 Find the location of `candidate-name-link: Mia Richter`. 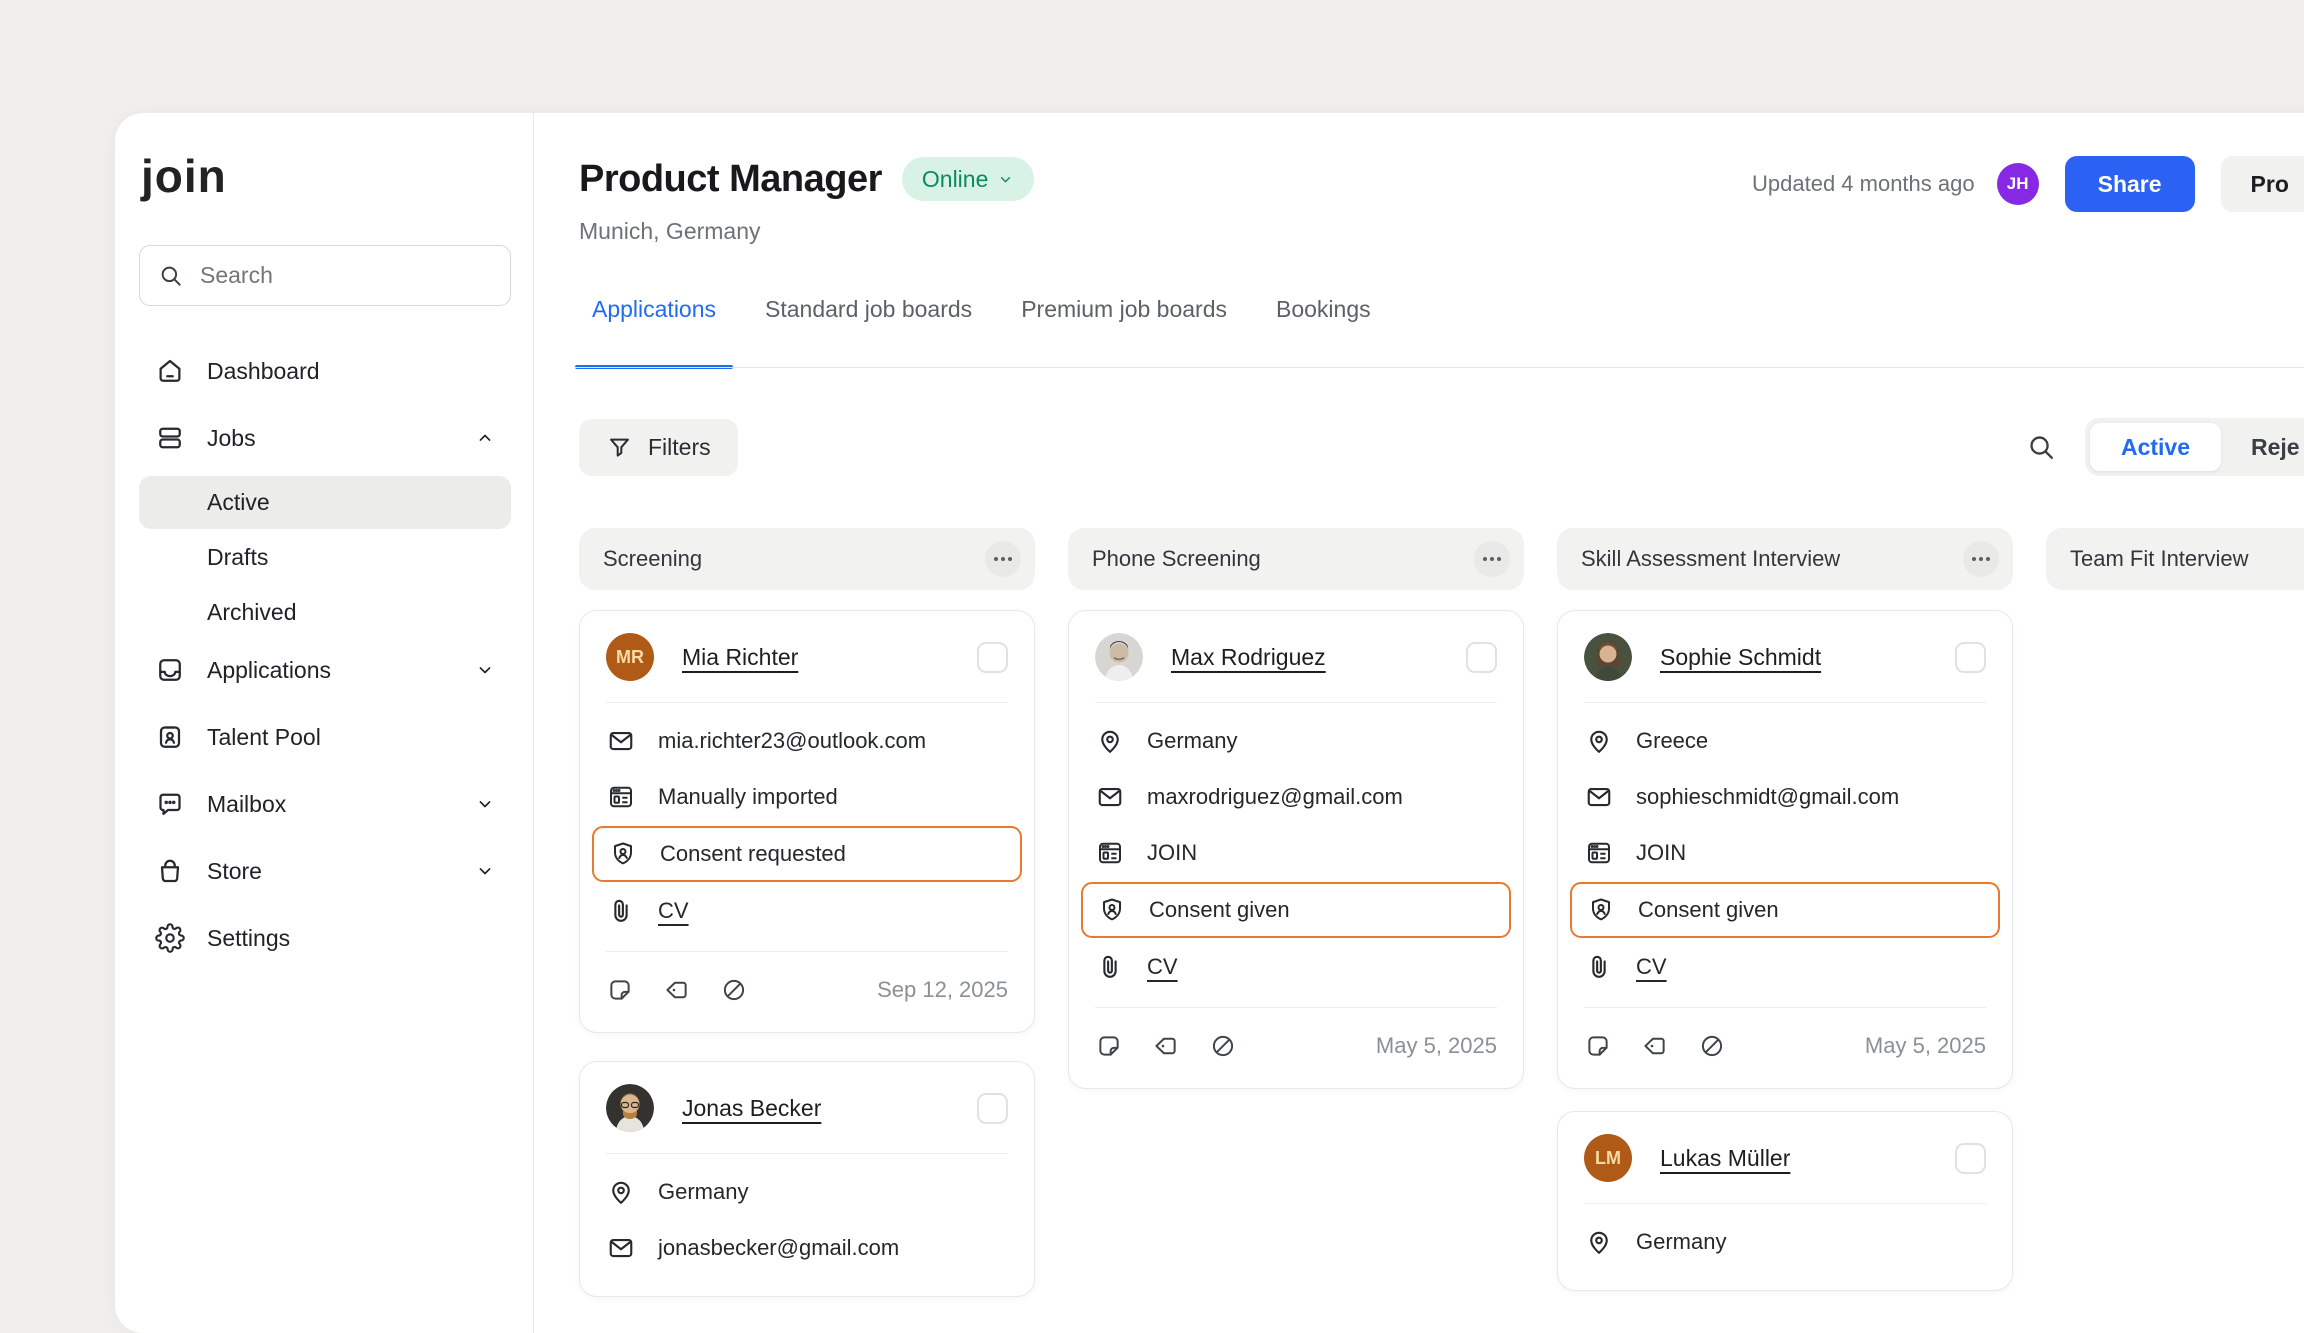

candidate-name-link: Mia Richter is located at coordinates (740, 656).